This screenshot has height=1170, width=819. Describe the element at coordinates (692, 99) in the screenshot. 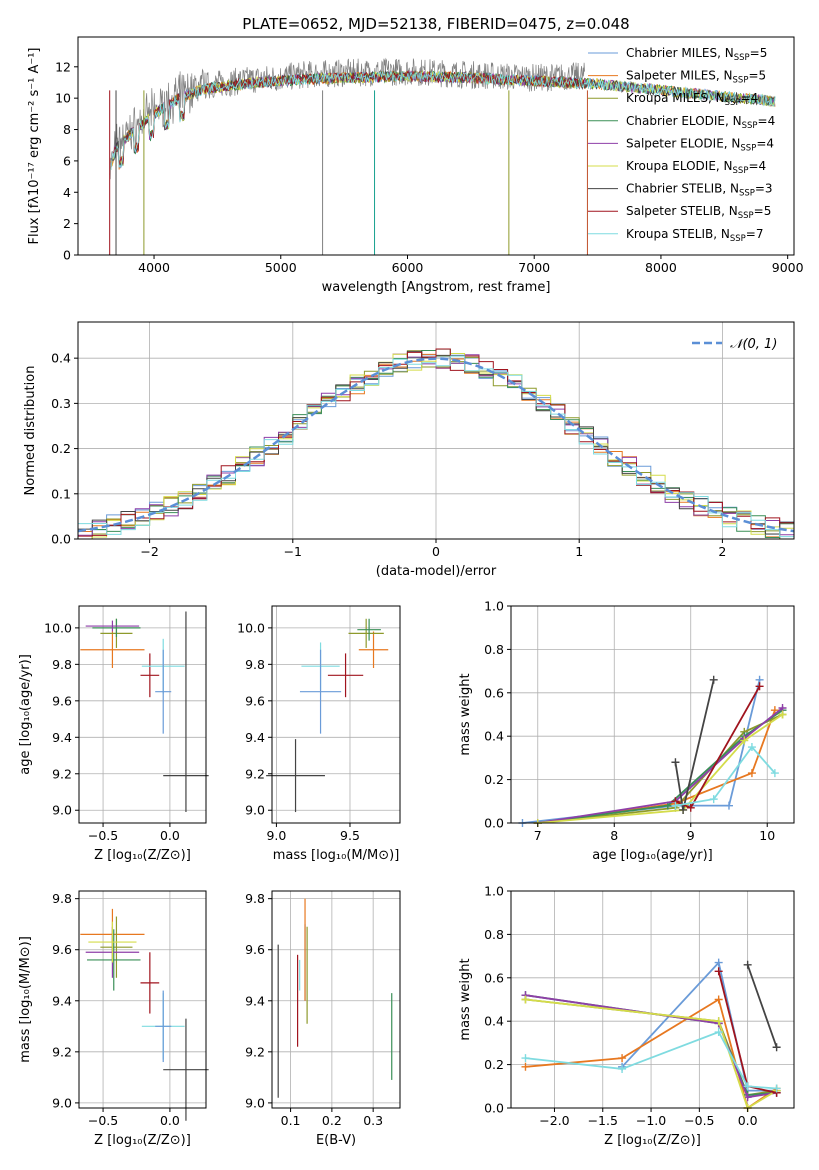

I see `legend-label: Kroupa MILES, NSSP=4` at that location.